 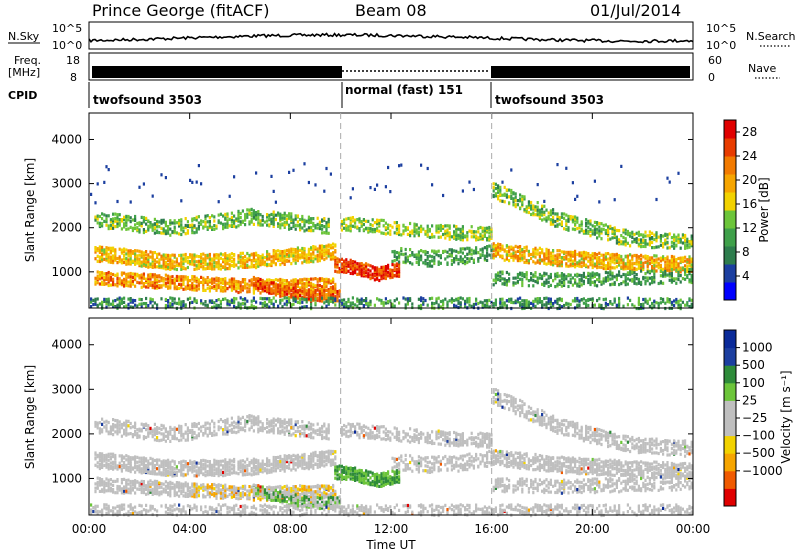 What do you see at coordinates (391, 38) in the screenshot?
I see `noise-trace` at bounding box center [391, 38].